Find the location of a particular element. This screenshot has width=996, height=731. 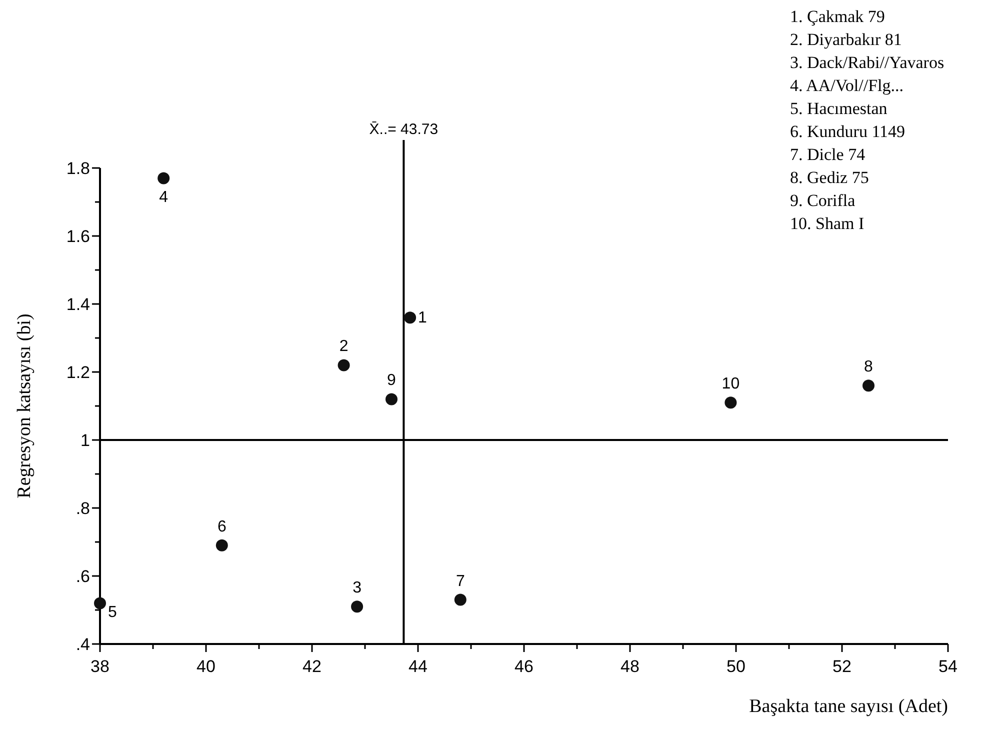

x-tick-label: 52 is located at coordinates (842, 666).